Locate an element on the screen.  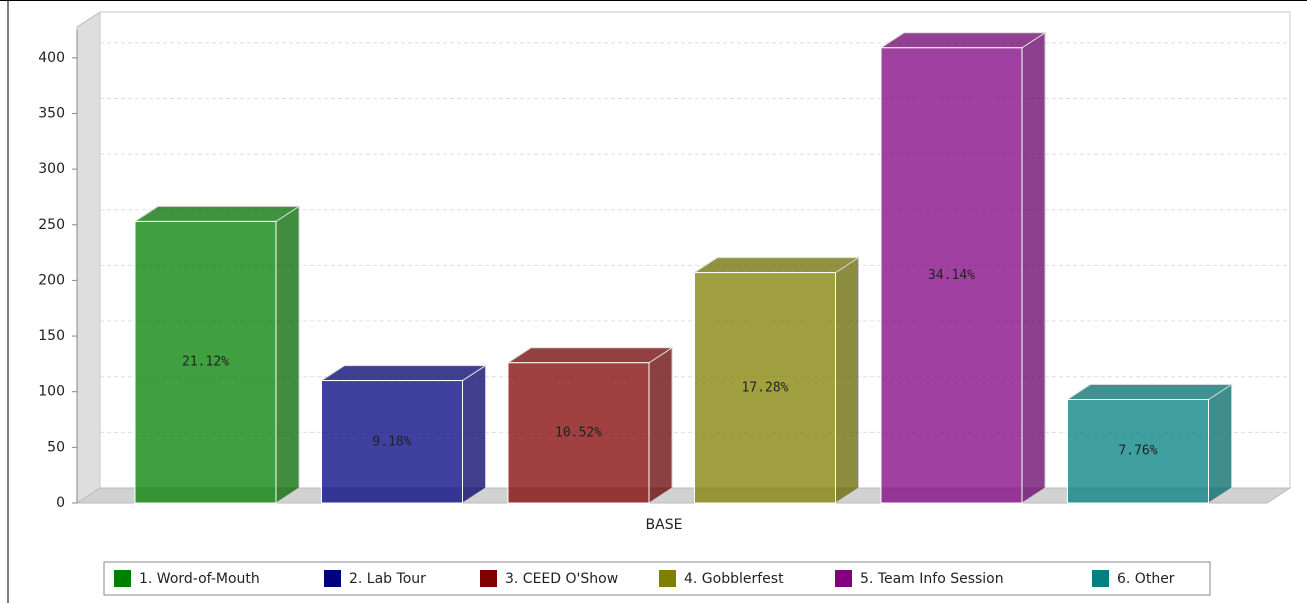
data-label: 17.28% is located at coordinates (765, 387).